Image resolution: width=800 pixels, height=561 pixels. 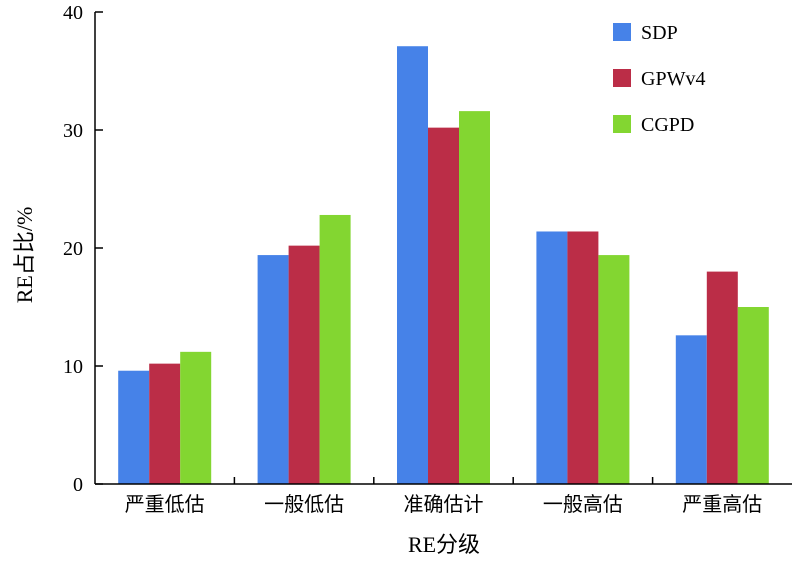 What do you see at coordinates (78, 485) in the screenshot?
I see `y-tick-label: 0` at bounding box center [78, 485].